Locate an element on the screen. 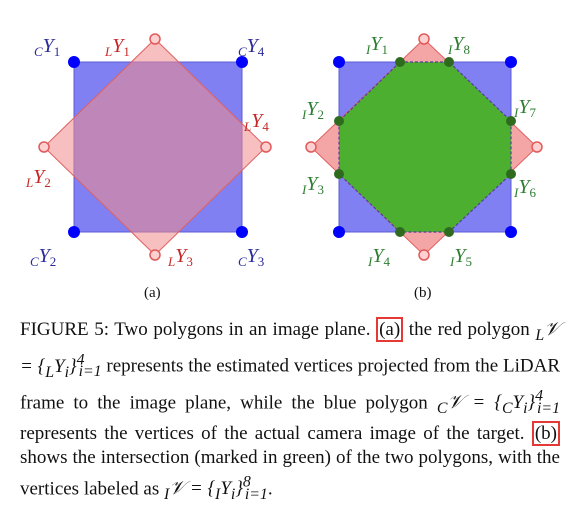  red-vertex-ly3 is located at coordinates (155, 255).